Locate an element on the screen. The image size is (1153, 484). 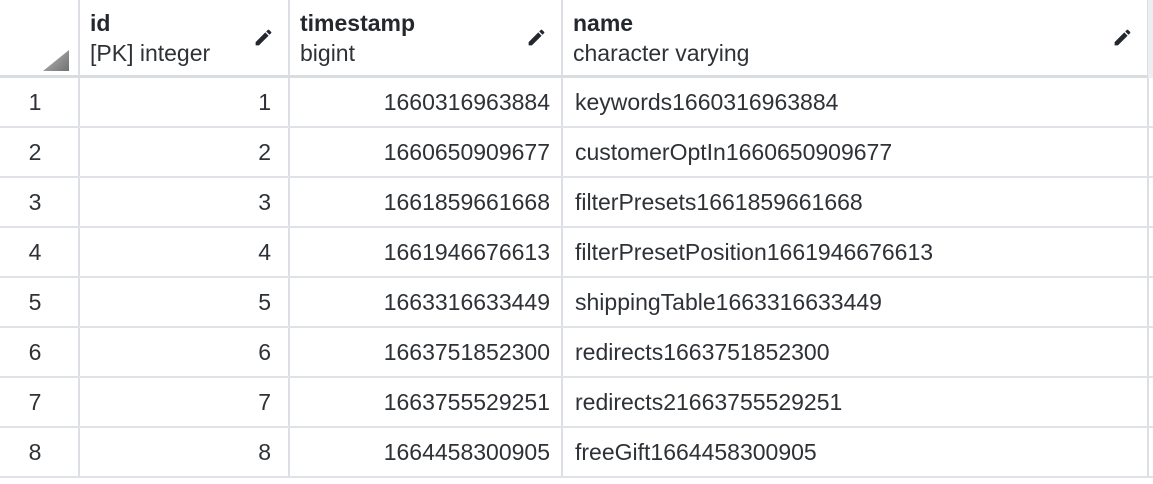
cell-timestamp: 1663755529251 is located at coordinates (426, 402).